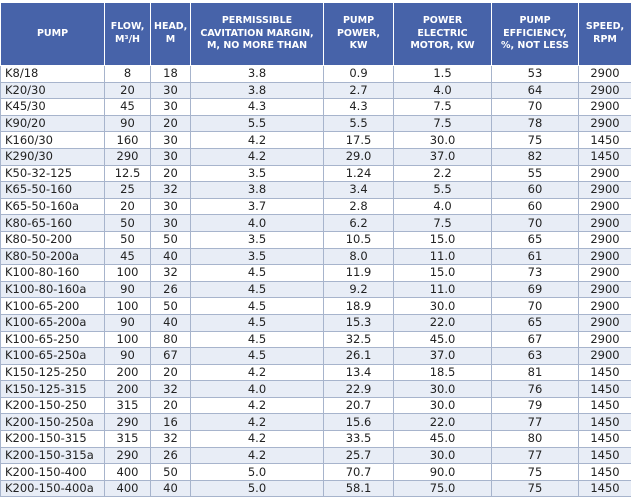 This screenshot has width=631, height=500. What do you see at coordinates (535, 107) in the screenshot?
I see `cell: 70` at bounding box center [535, 107].